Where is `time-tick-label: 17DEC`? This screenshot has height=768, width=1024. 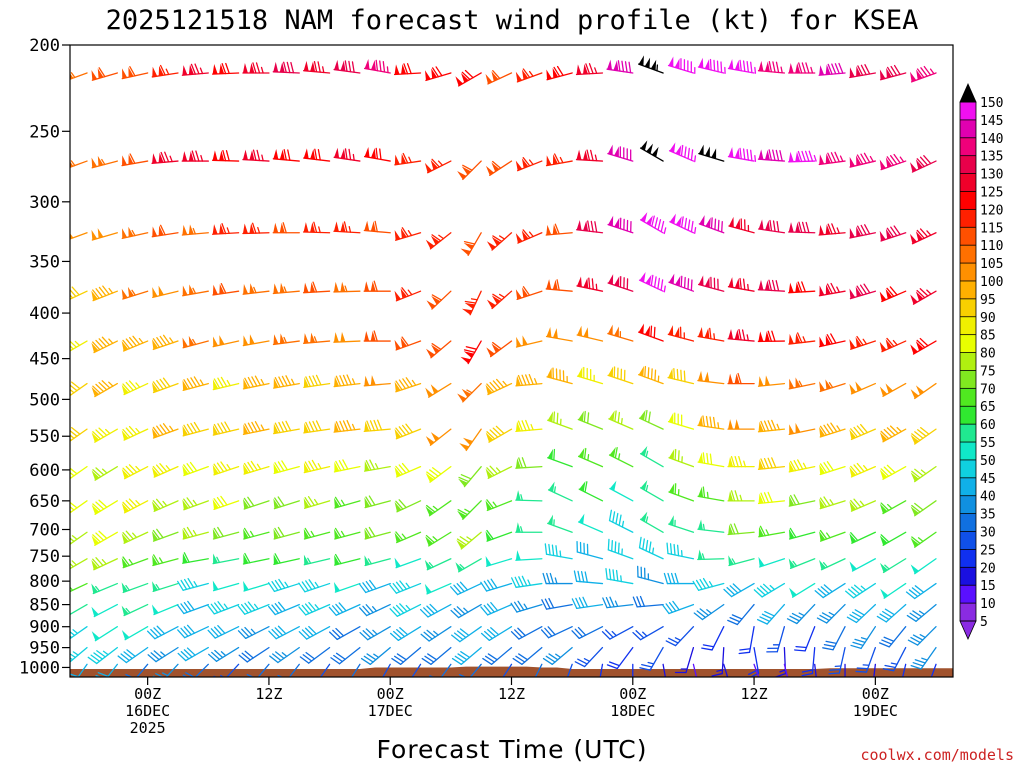
time-tick-label: 17DEC is located at coordinates (390, 711).